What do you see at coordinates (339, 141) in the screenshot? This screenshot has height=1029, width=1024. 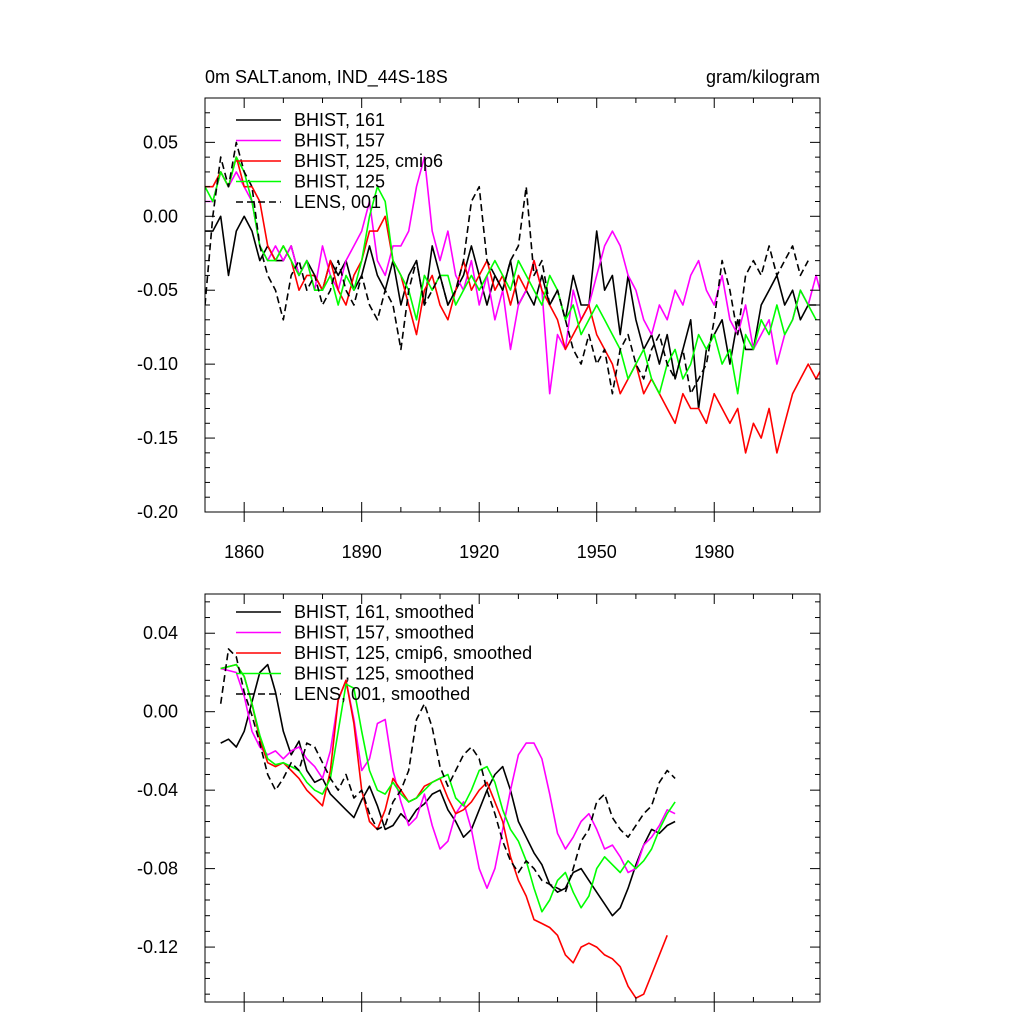 I see `top-legend-label-2: BHIST, 157` at bounding box center [339, 141].